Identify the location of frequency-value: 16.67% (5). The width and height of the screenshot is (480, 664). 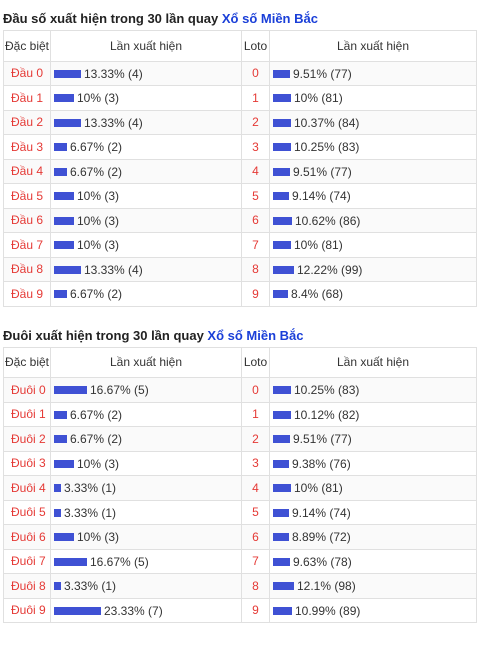
(119, 390).